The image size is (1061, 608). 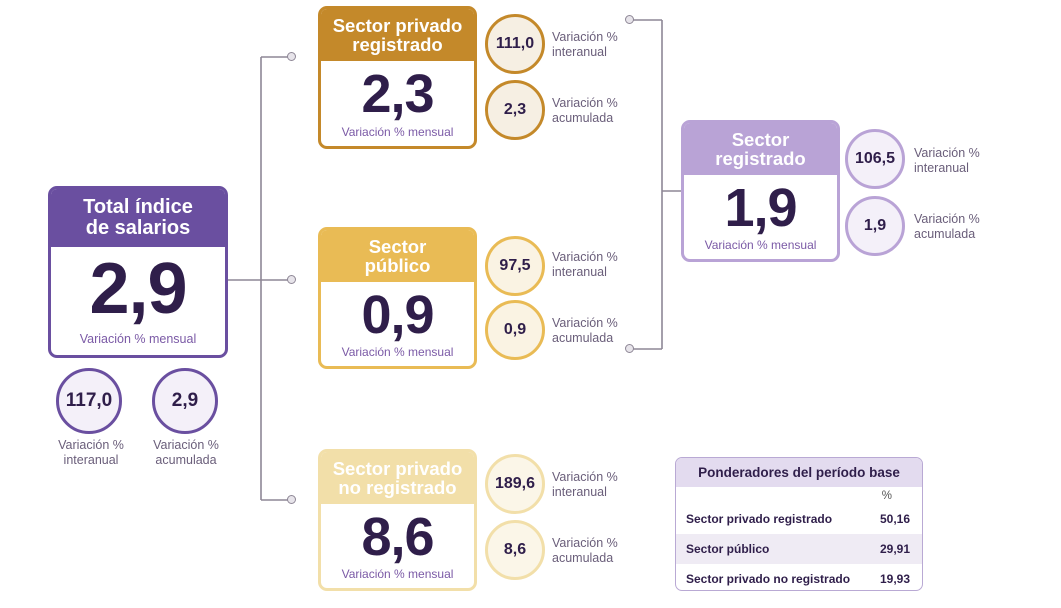 What do you see at coordinates (585, 550) in the screenshot?
I see `privado-no-registrado-acumulada-label: Variación % acumulada` at bounding box center [585, 550].